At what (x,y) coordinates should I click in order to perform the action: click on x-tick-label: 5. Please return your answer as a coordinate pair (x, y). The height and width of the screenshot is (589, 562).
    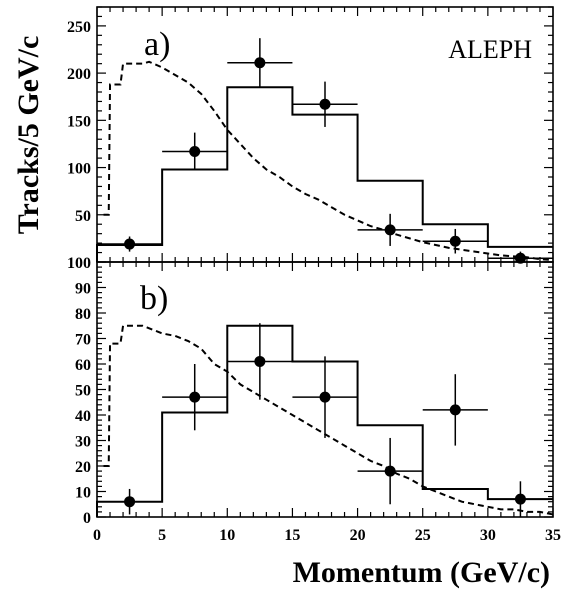
    Looking at the image, I should click on (162, 535).